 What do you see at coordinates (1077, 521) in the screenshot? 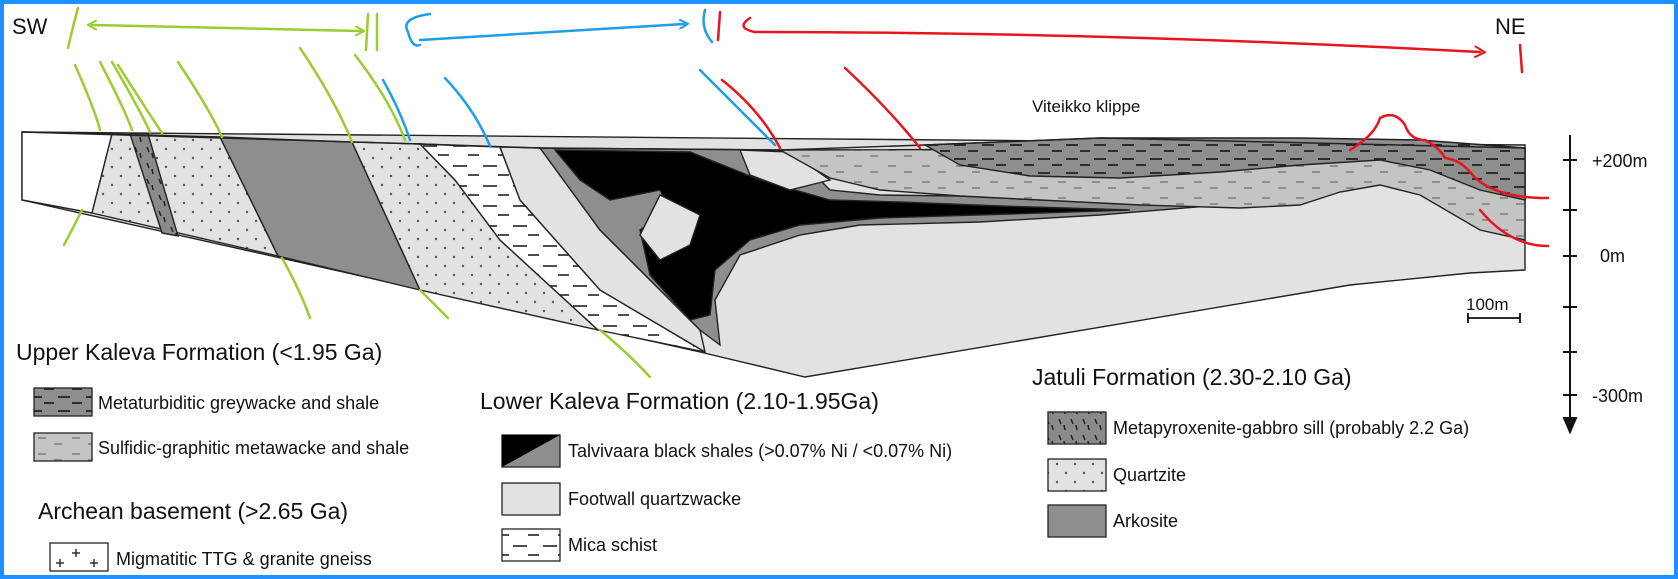
I see `legend-swatch-arkosite` at bounding box center [1077, 521].